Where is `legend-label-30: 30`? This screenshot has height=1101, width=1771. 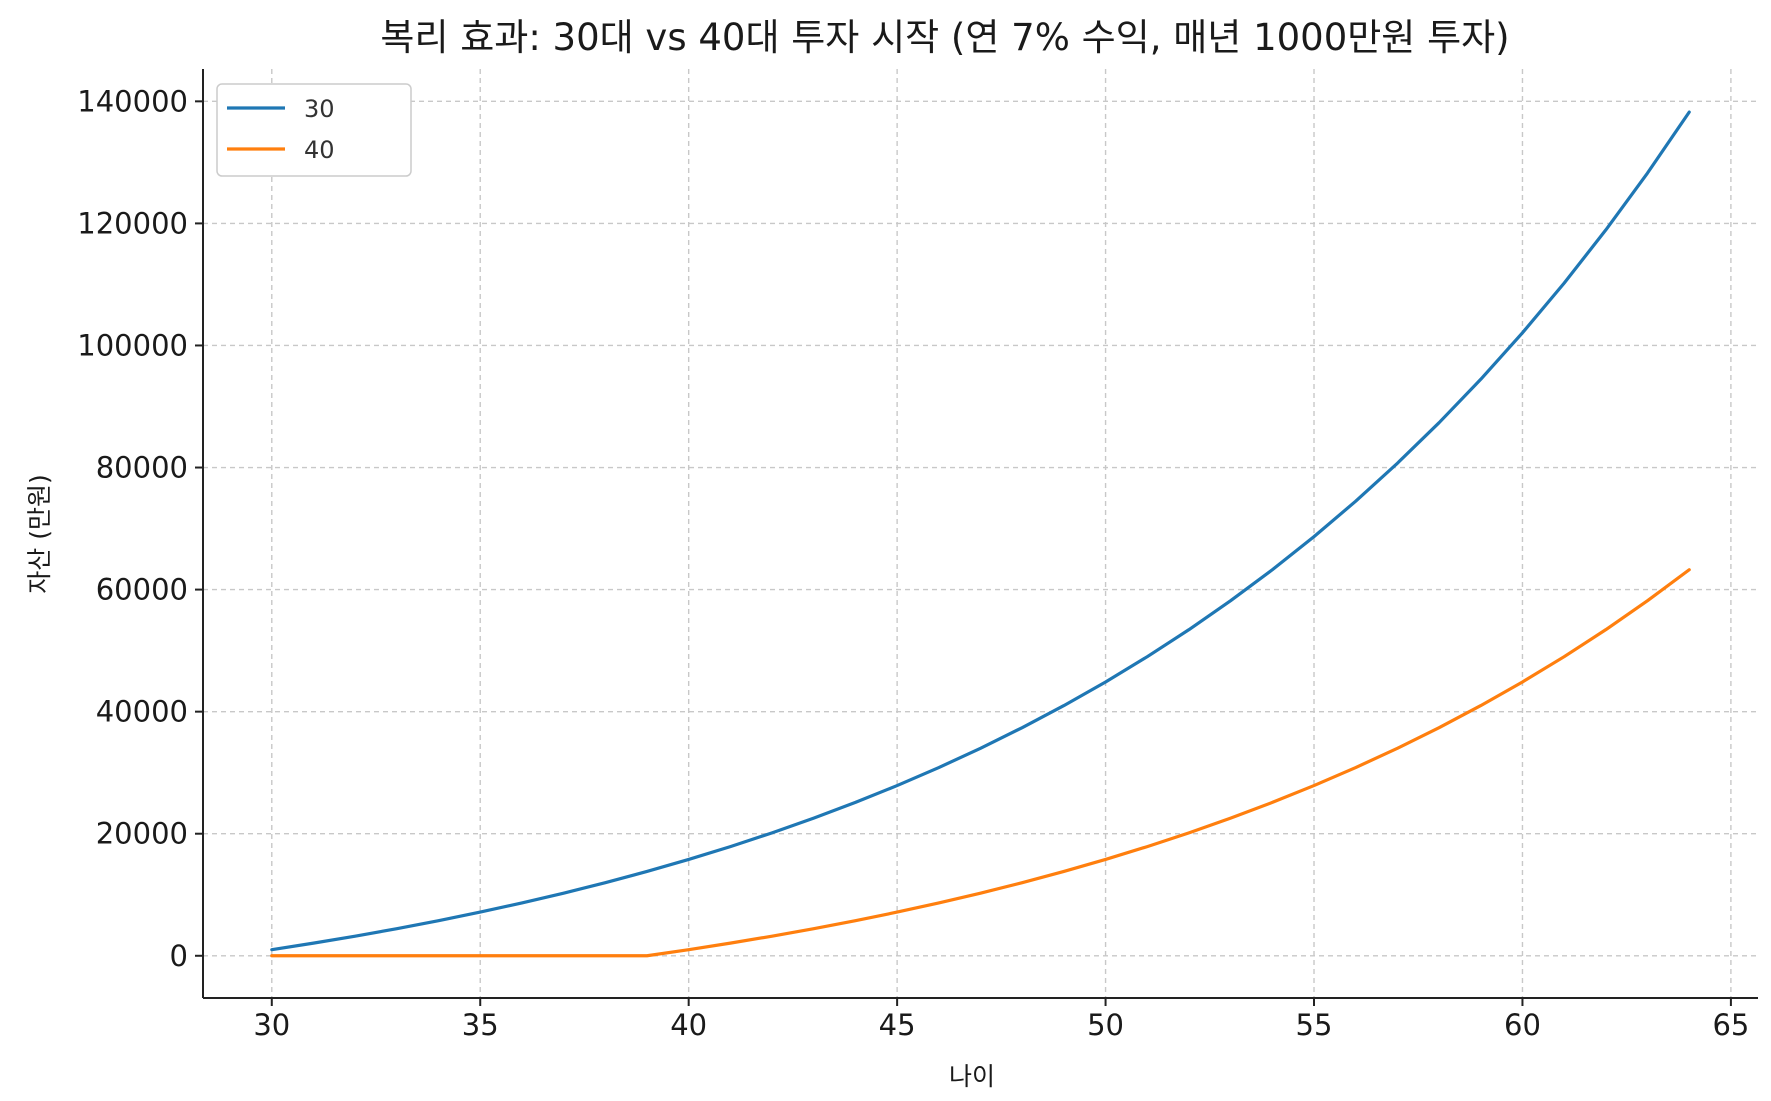
legend-label-30: 30 is located at coordinates (319, 109).